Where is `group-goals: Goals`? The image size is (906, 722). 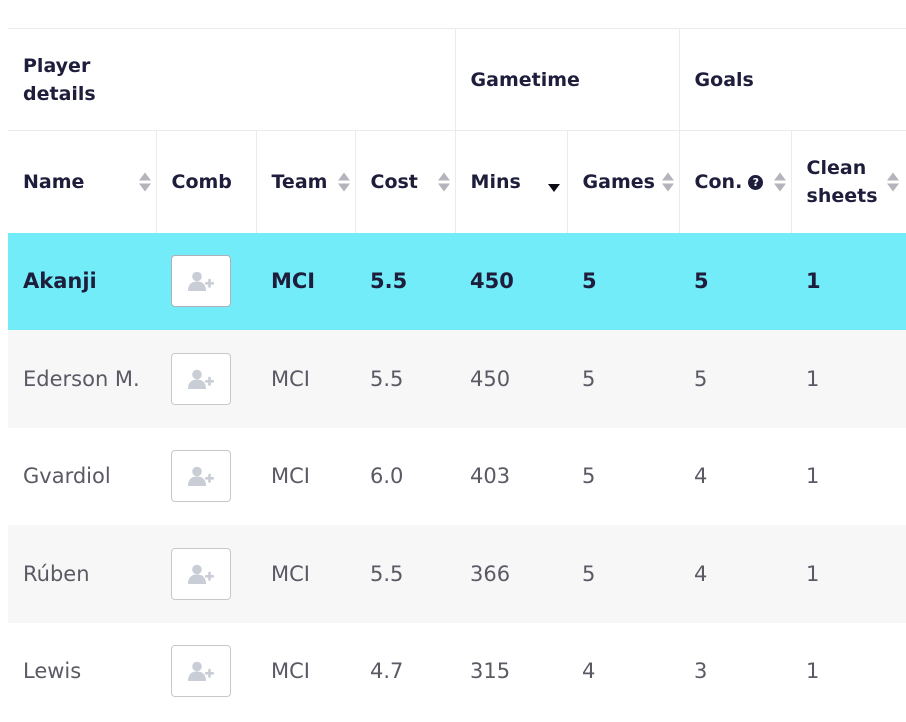
group-goals: Goals is located at coordinates (792, 79).